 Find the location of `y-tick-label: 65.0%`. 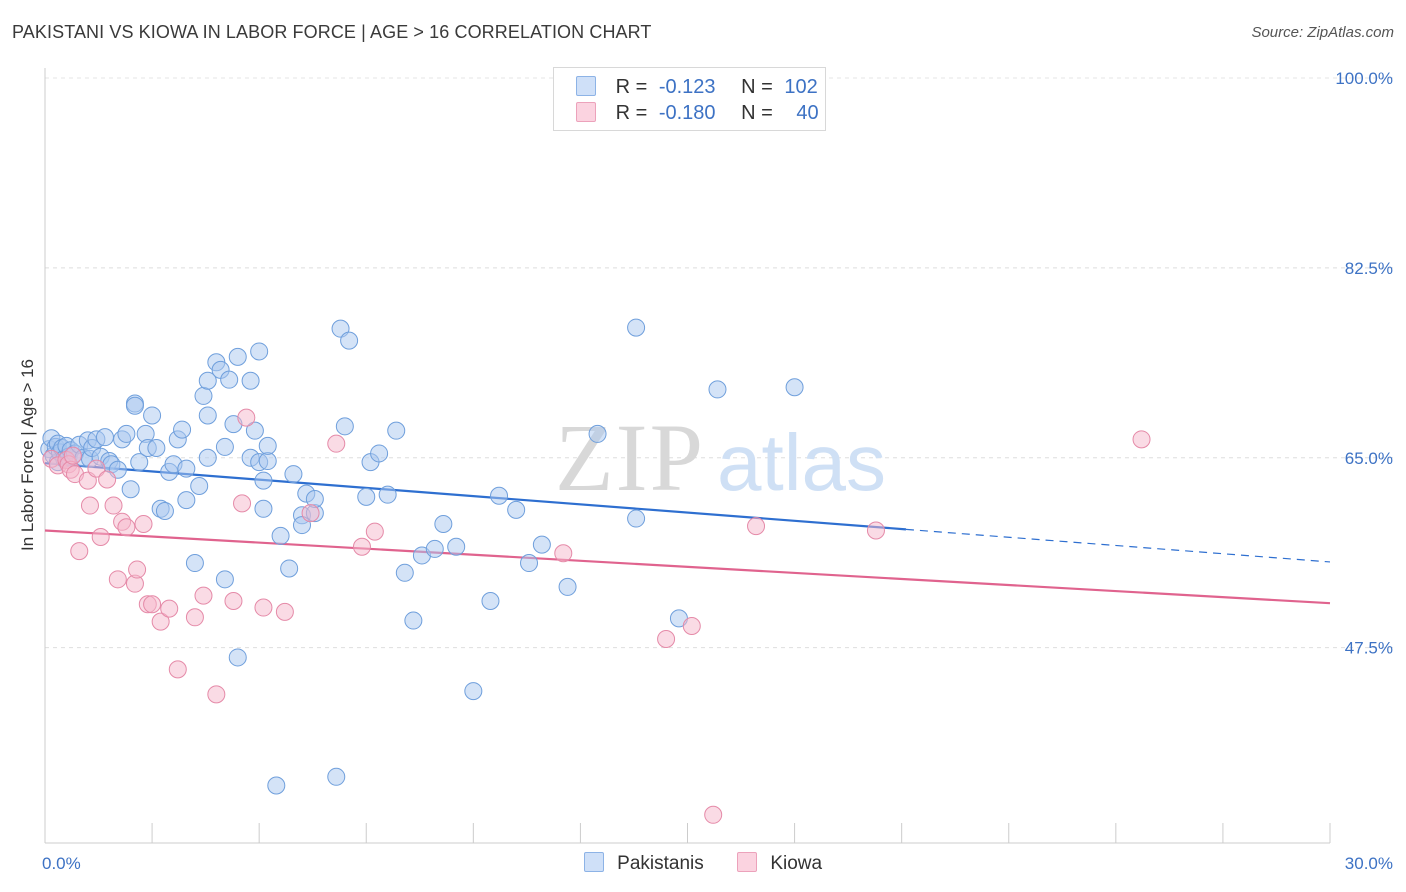

y-tick-label: 65.0% is located at coordinates (1369, 458).